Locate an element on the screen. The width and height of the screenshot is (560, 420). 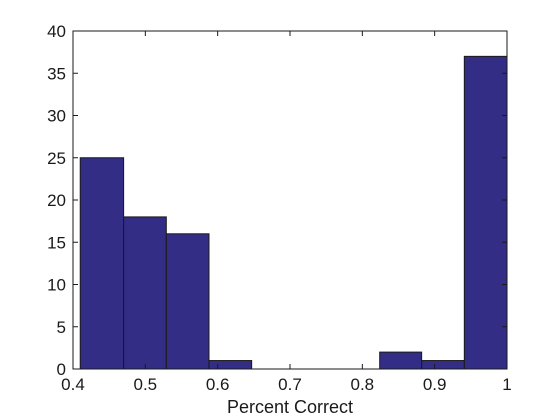
x-tick-label: 0.6 is located at coordinates (218, 384).